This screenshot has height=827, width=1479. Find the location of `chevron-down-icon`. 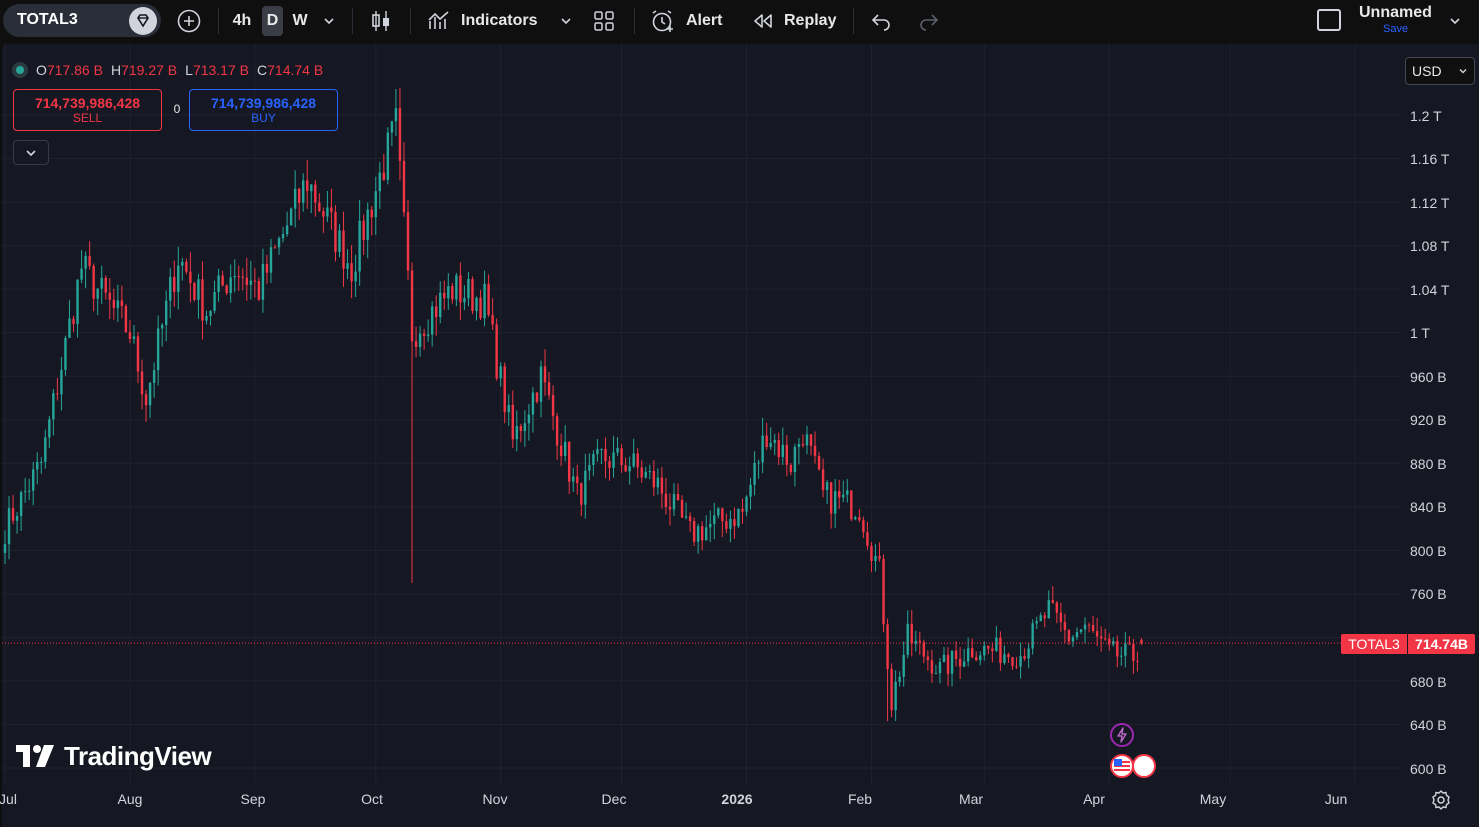

chevron-down-icon is located at coordinates (329, 21).